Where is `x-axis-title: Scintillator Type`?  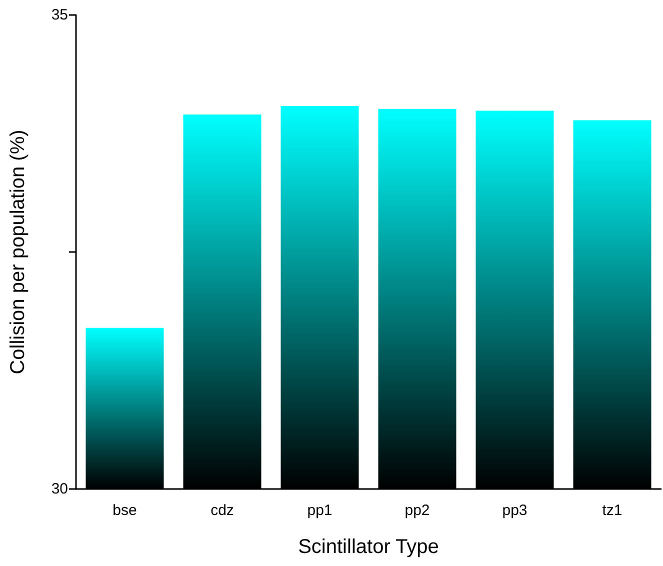
x-axis-title: Scintillator Type is located at coordinates (368, 547).